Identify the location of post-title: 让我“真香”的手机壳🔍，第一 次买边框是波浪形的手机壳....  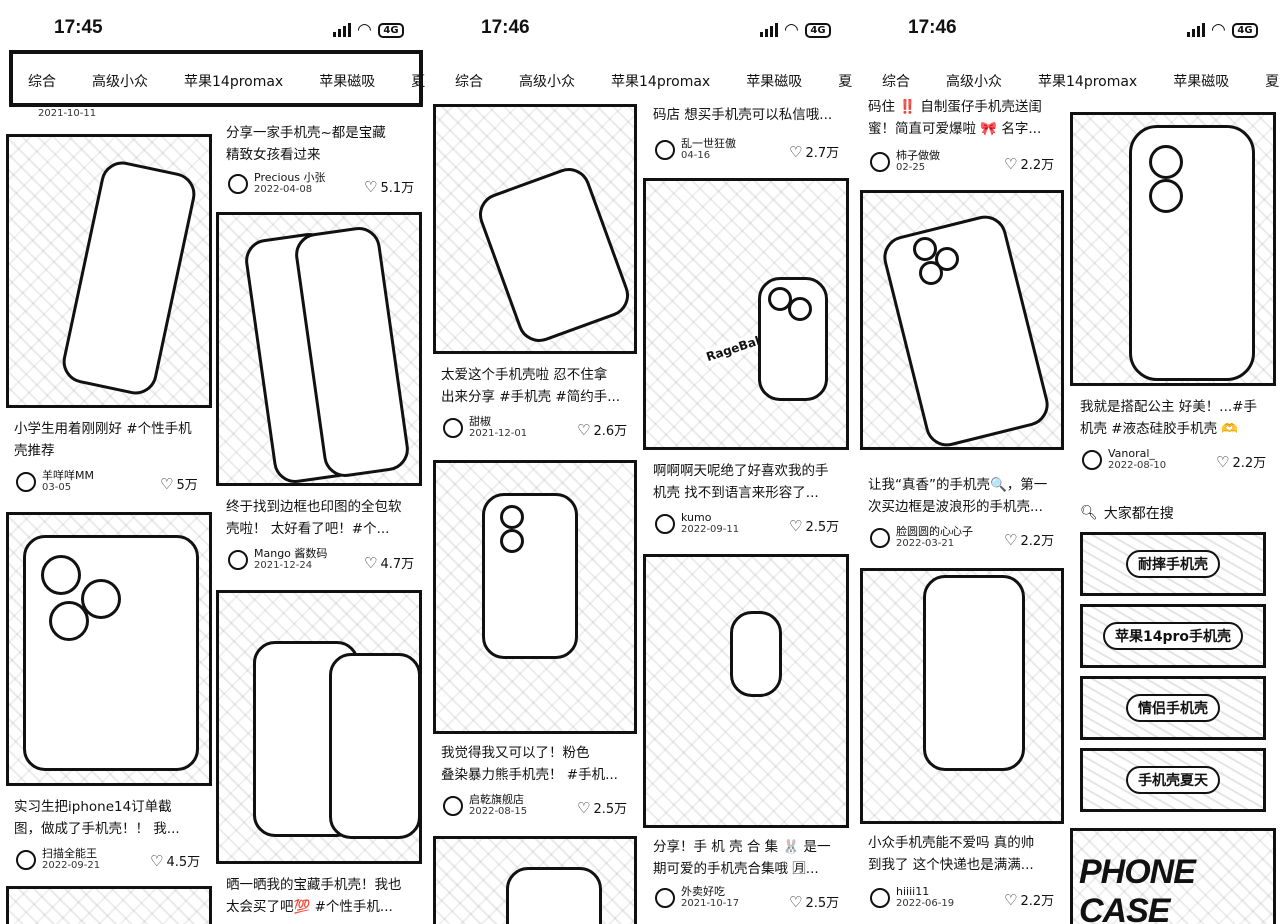
(958, 496).